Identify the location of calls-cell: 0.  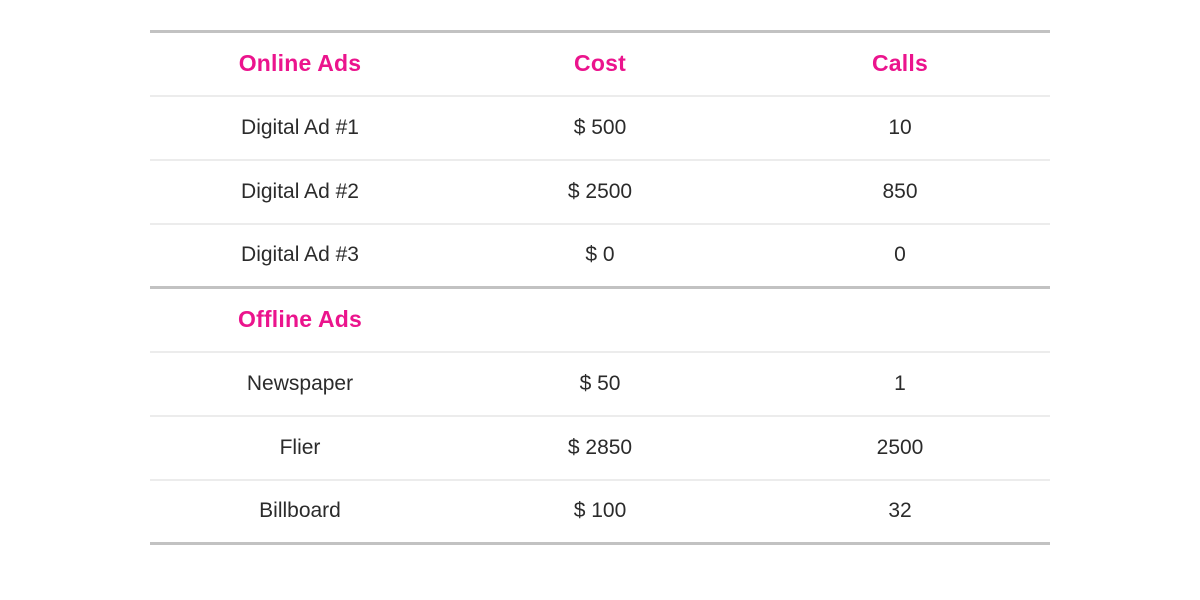
(900, 255).